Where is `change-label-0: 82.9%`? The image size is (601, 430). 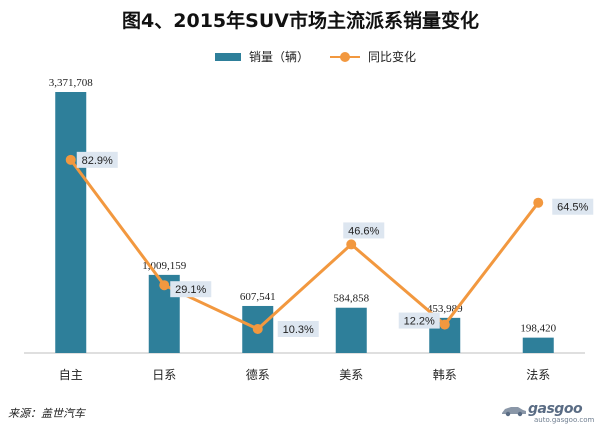
change-label-0: 82.9% is located at coordinates (97, 161).